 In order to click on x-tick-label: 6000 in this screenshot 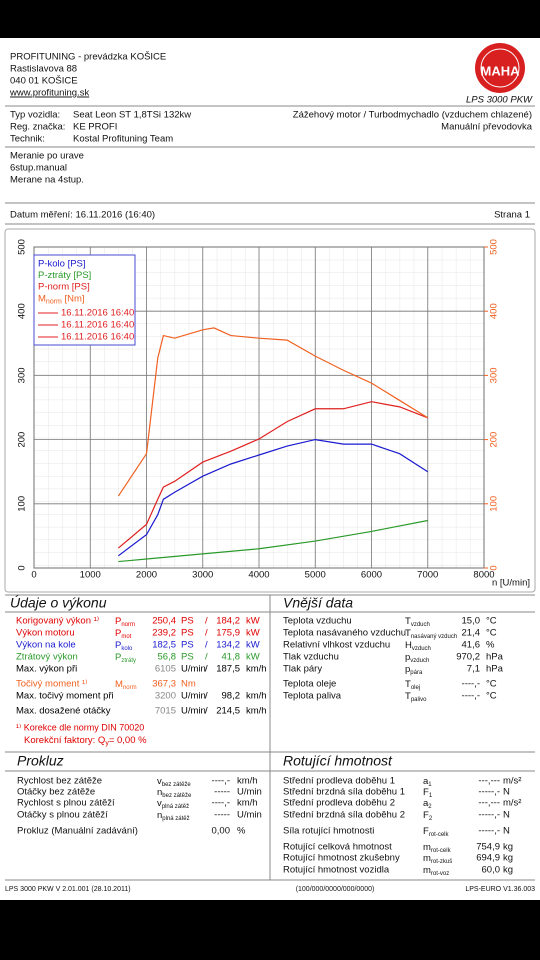, I will do `click(371, 575)`.